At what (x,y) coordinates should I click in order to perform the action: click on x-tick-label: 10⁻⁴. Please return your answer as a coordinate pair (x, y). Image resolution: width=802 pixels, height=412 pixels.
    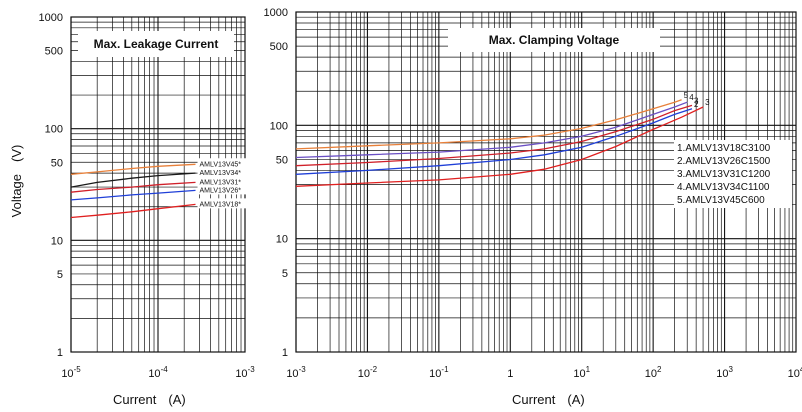
    Looking at the image, I should click on (158, 372).